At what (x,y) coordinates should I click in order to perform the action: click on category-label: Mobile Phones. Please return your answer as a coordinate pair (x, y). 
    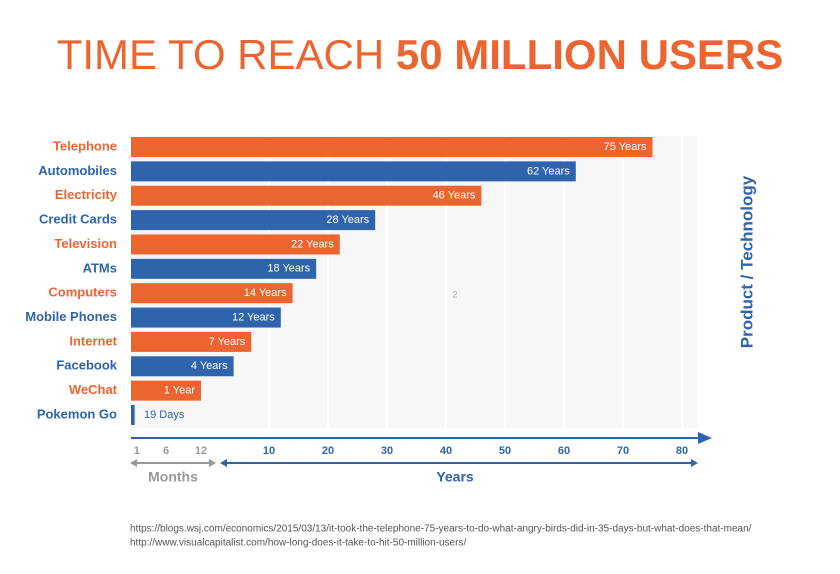
    Looking at the image, I should click on (71, 316).